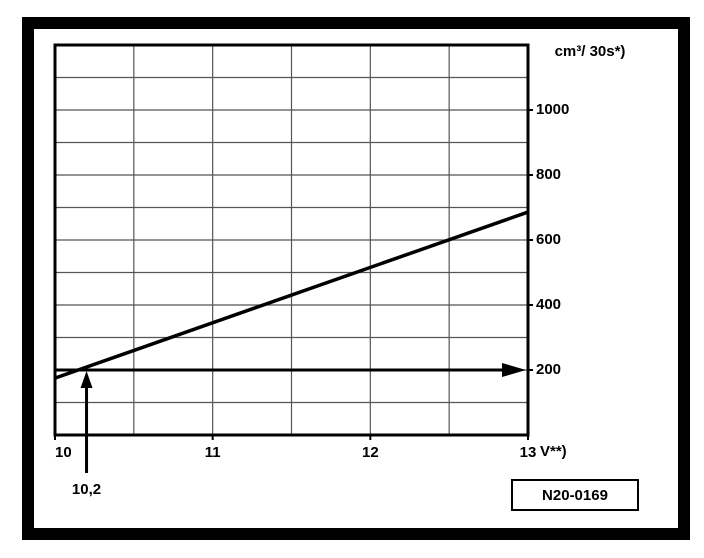  What do you see at coordinates (548, 304) in the screenshot?
I see `y-tick-label: 400` at bounding box center [548, 304].